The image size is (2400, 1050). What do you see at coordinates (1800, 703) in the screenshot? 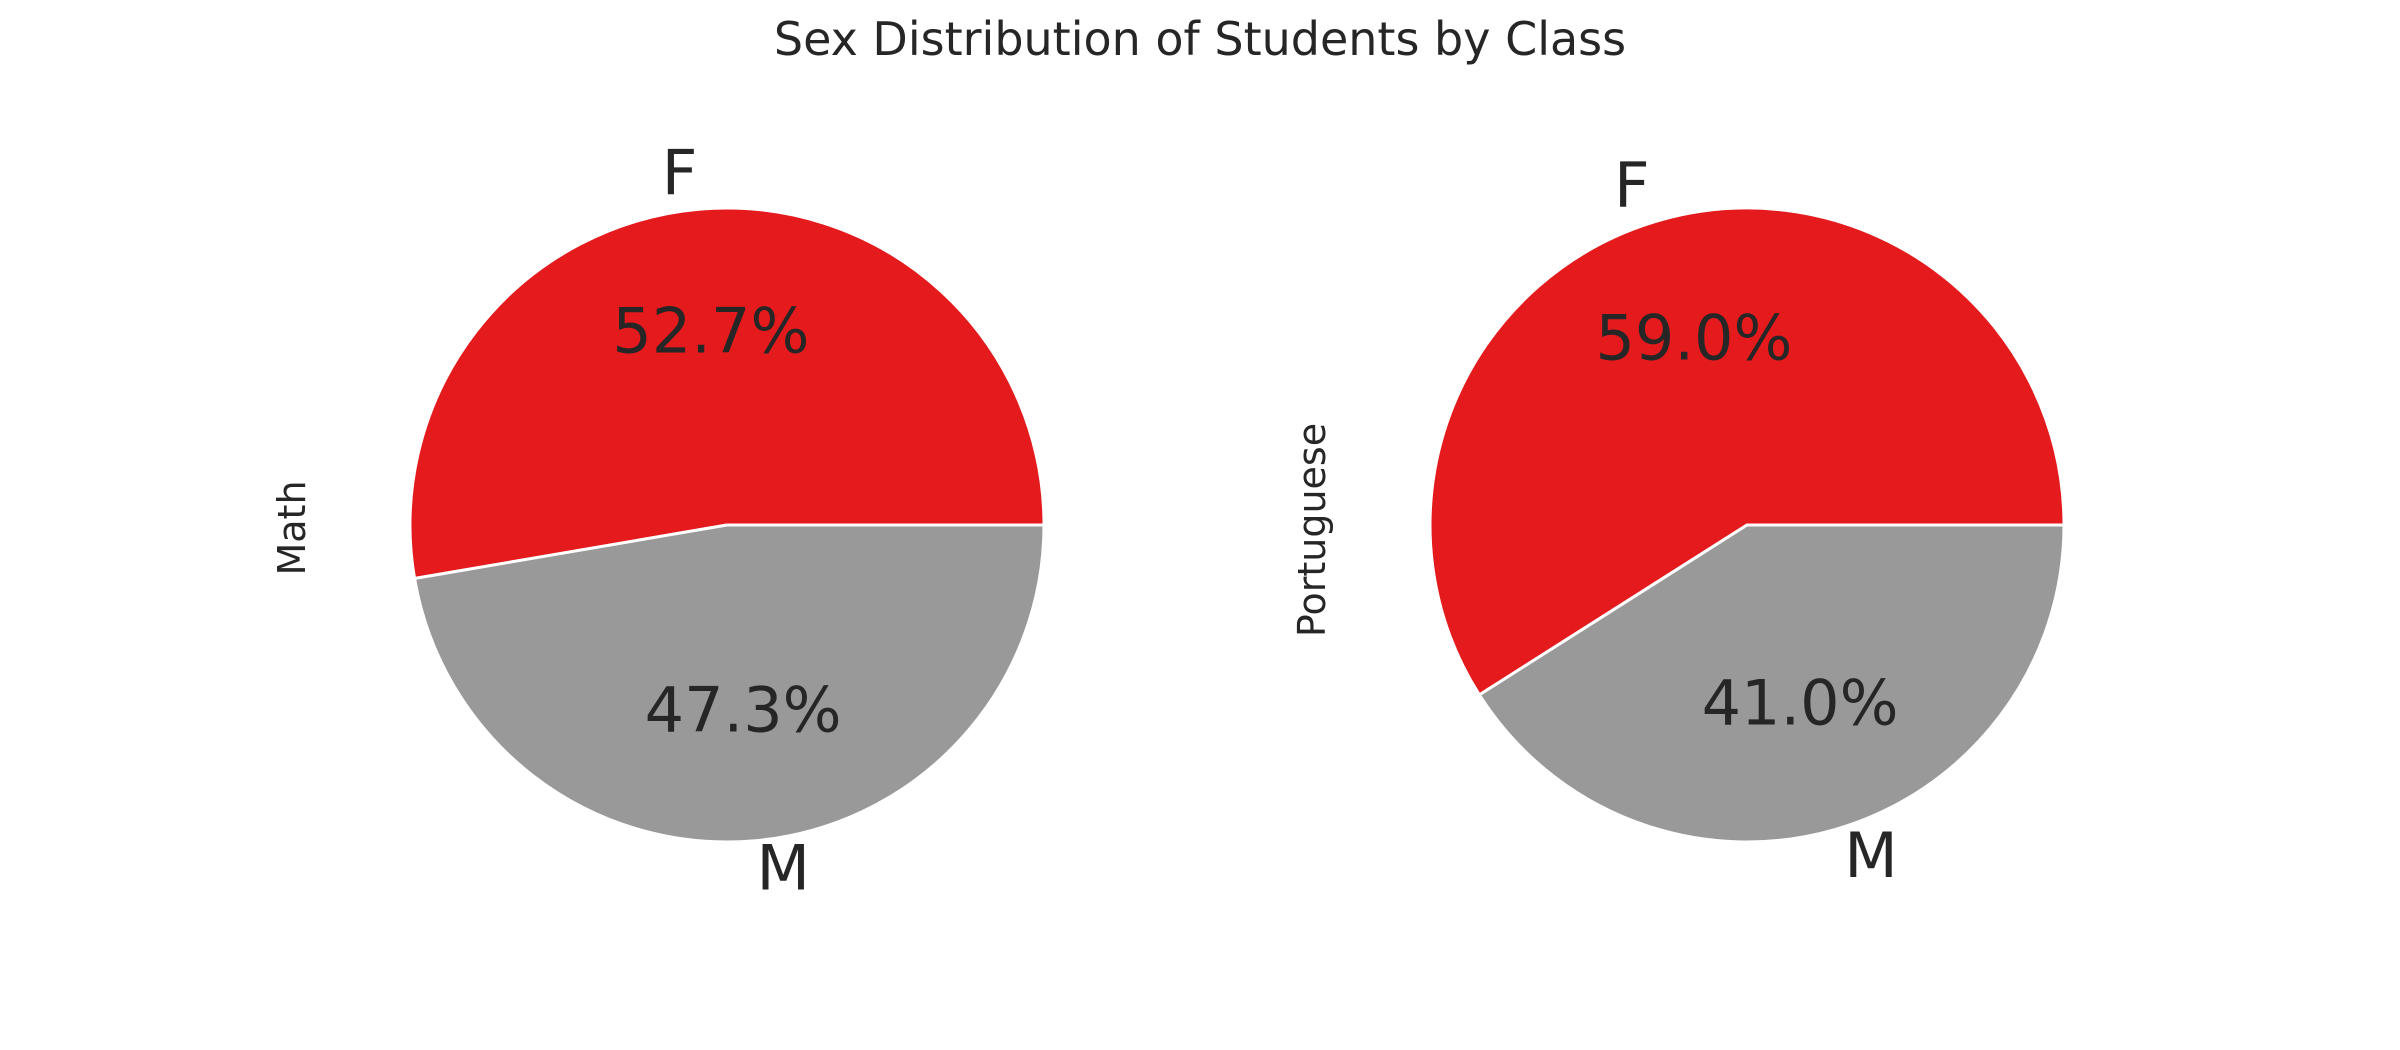
I see `pie-portuguese-percent-label-m: 41.0%` at bounding box center [1800, 703].